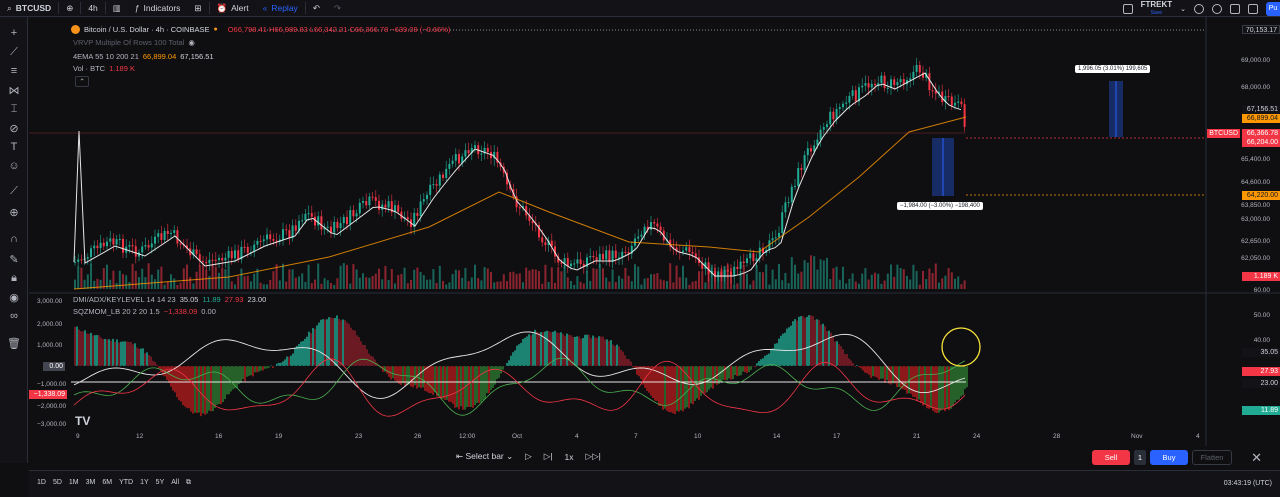  Describe the element at coordinates (528, 456) in the screenshot. I see `play-icon: ▷` at that location.